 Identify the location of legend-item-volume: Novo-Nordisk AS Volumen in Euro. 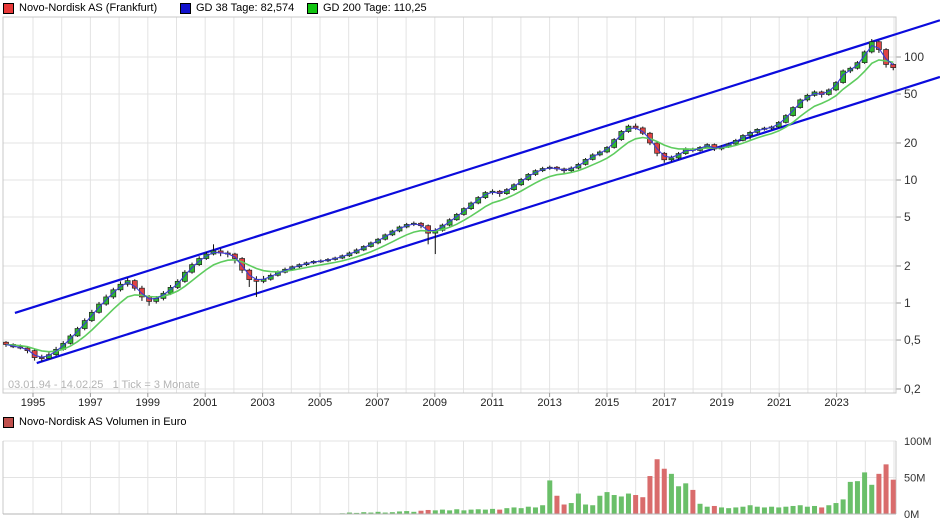
(95, 422).